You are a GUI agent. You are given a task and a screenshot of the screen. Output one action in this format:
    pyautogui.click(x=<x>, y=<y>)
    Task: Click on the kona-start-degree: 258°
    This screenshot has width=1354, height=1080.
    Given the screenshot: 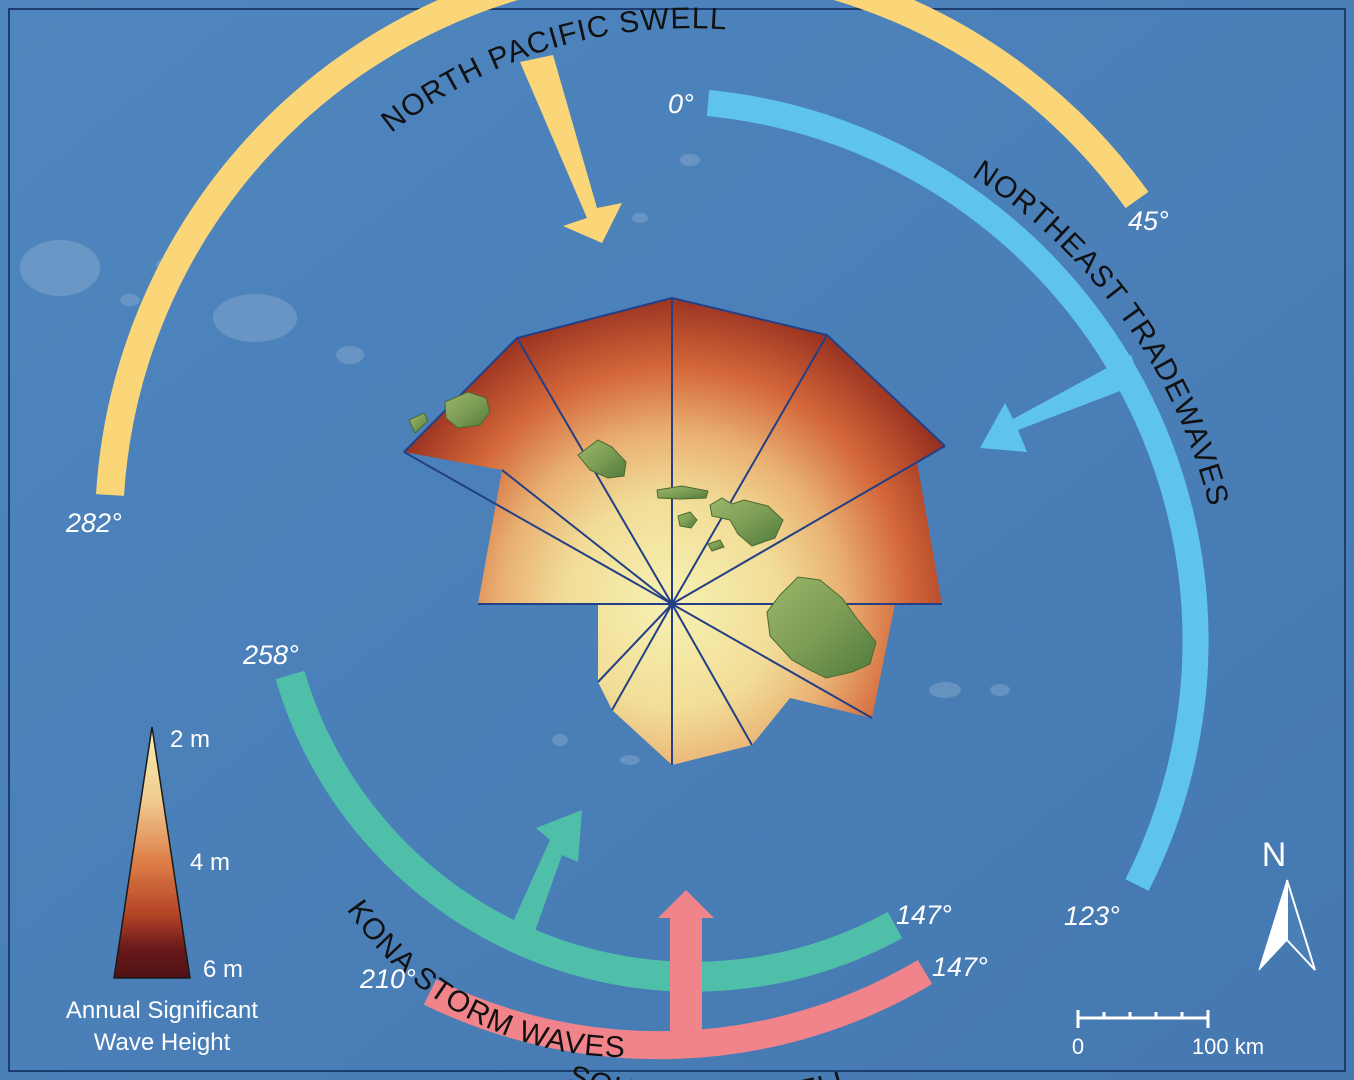 What is the action you would take?
    pyautogui.click(x=270, y=655)
    